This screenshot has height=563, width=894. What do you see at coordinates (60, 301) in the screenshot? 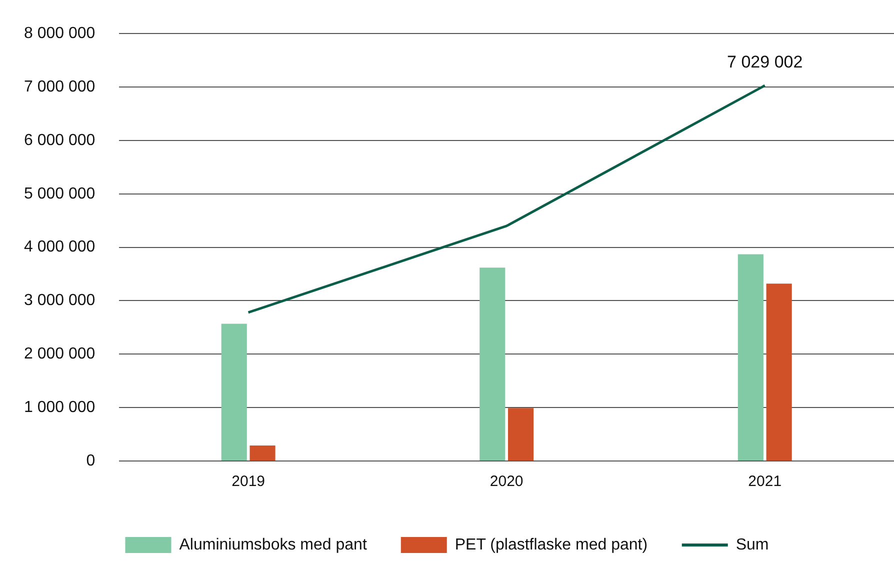
I see `y-tick-label: 3 000 000` at bounding box center [60, 301].